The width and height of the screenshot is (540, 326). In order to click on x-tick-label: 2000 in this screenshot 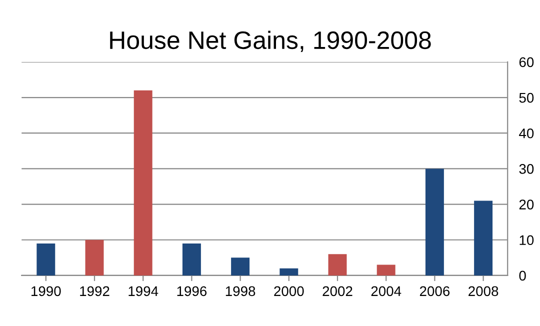, I will do `click(289, 291)`.